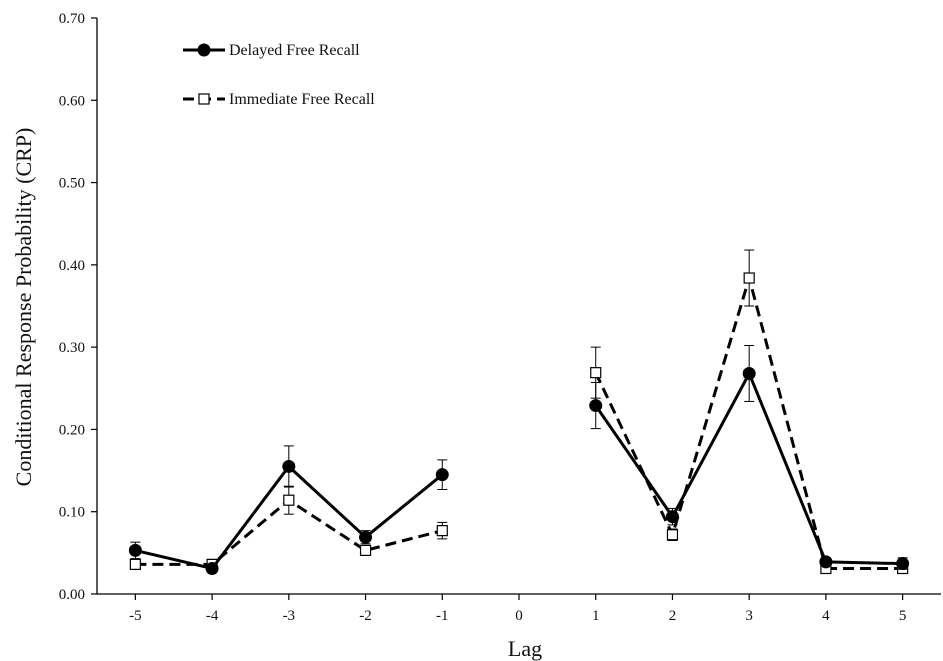  I want to click on y-tick-label: 0.30, so click(72, 348).